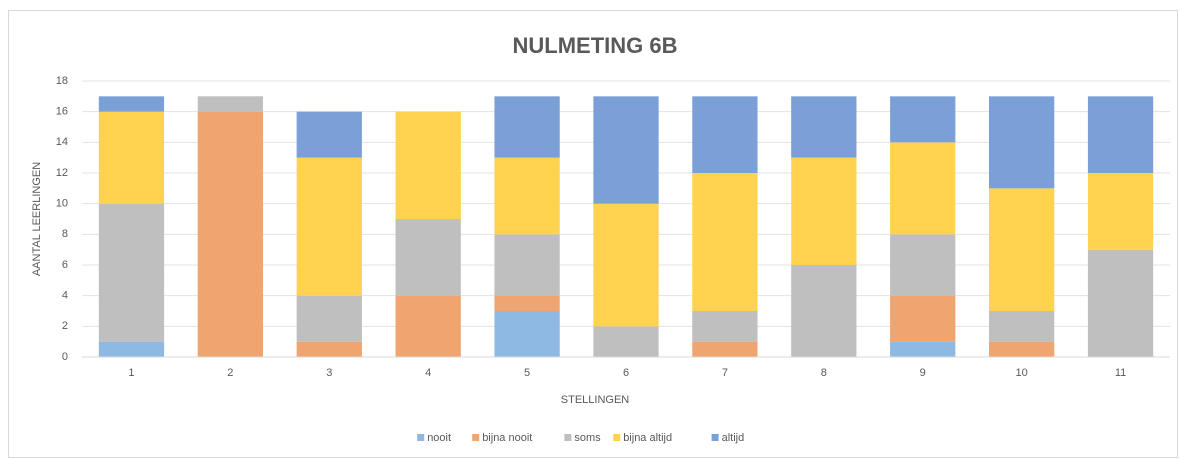 The width and height of the screenshot is (1180, 459). I want to click on y-axis-label: AANTAL LEERLINGEN, so click(37, 219).